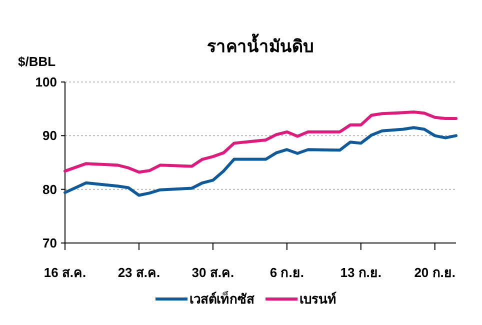 The width and height of the screenshot is (482, 325). I want to click on x-tick-label: 6 ก.ย., so click(287, 272).